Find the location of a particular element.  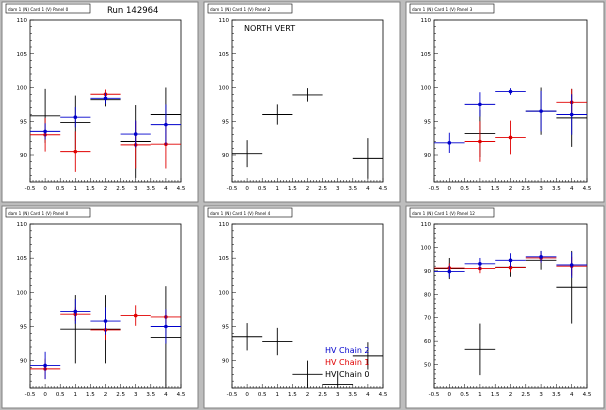

panel-header: dam 1 (N) Card 1 (V) Panel 3 is located at coordinates (442, 9).